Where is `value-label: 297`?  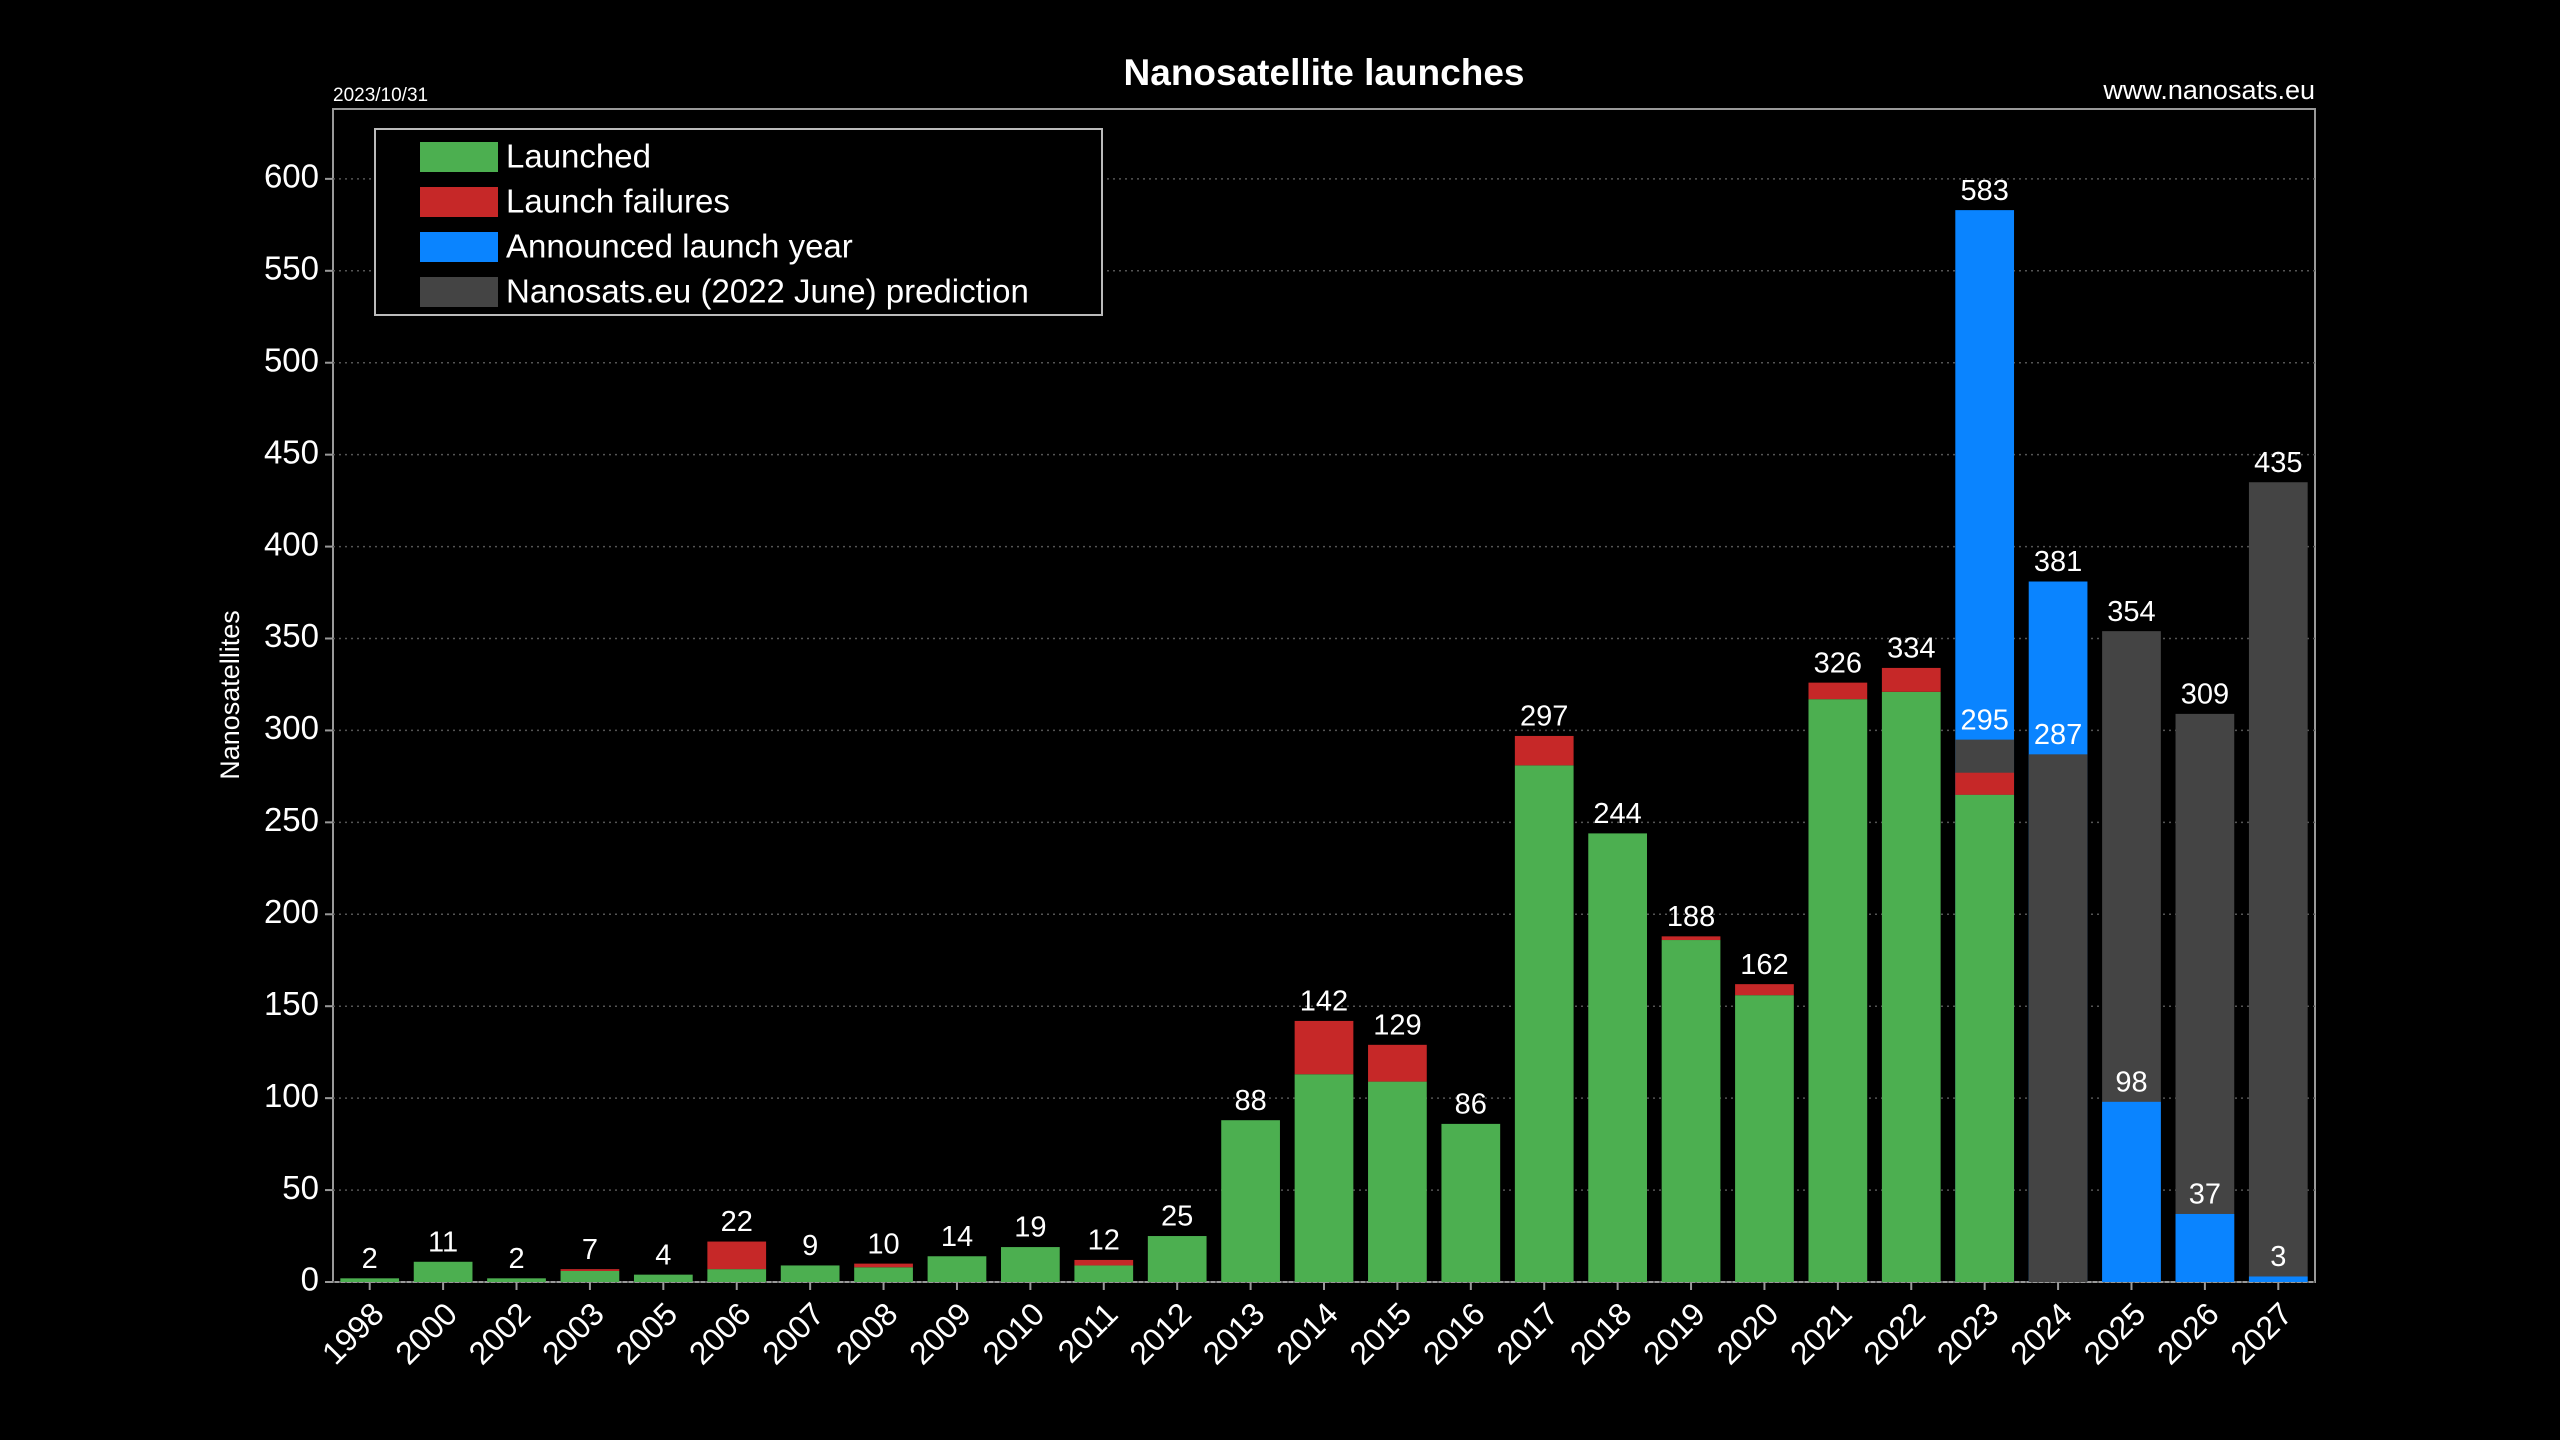
value-label: 297 is located at coordinates (1544, 717).